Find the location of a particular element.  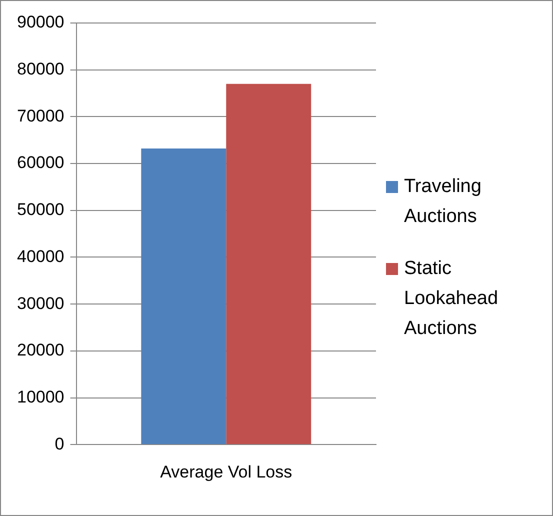

x-tick-label: Average Vol Loss is located at coordinates (226, 472).